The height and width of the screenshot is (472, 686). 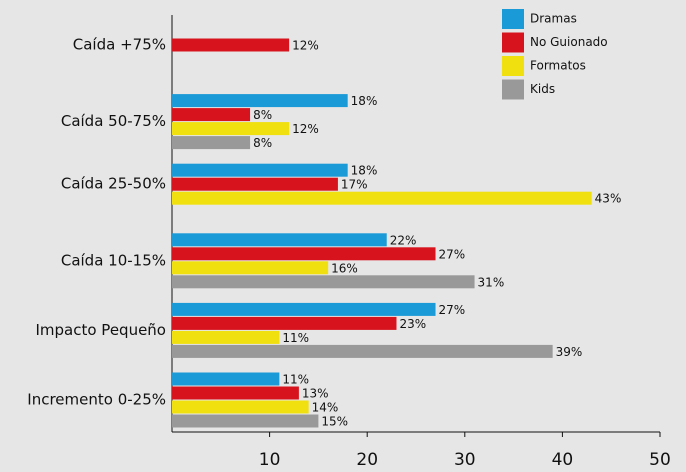 What do you see at coordinates (569, 42) in the screenshot?
I see `legend-label: No Guionado` at bounding box center [569, 42].